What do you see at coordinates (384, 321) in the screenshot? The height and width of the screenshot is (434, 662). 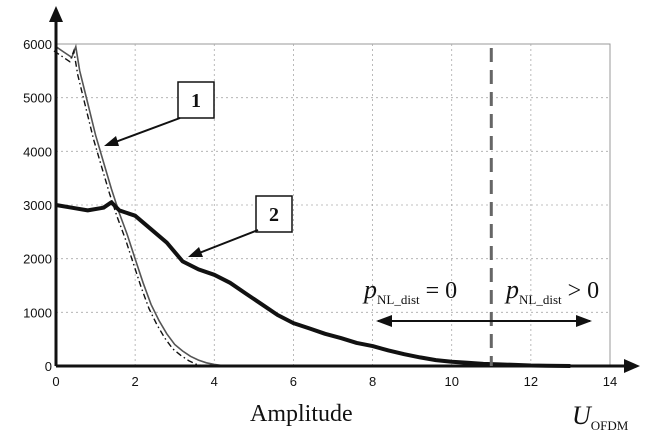 I see `arrowhead-left-icon` at bounding box center [384, 321].